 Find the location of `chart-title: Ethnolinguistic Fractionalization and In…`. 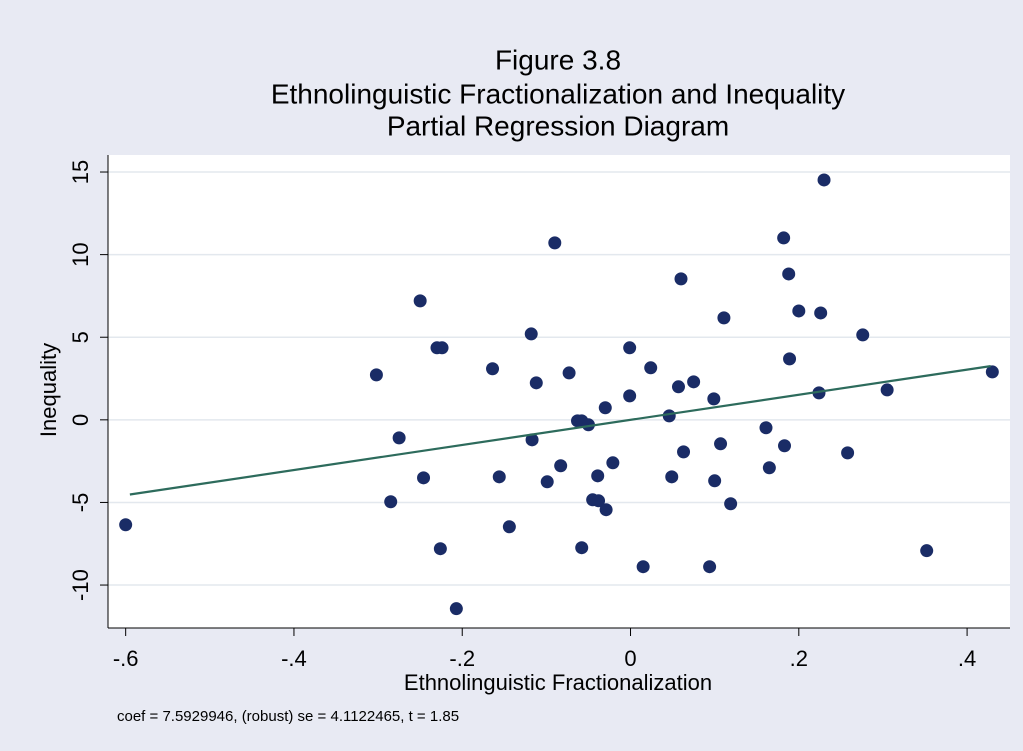

chart-title: Ethnolinguistic Fractionalization and In… is located at coordinates (558, 93).